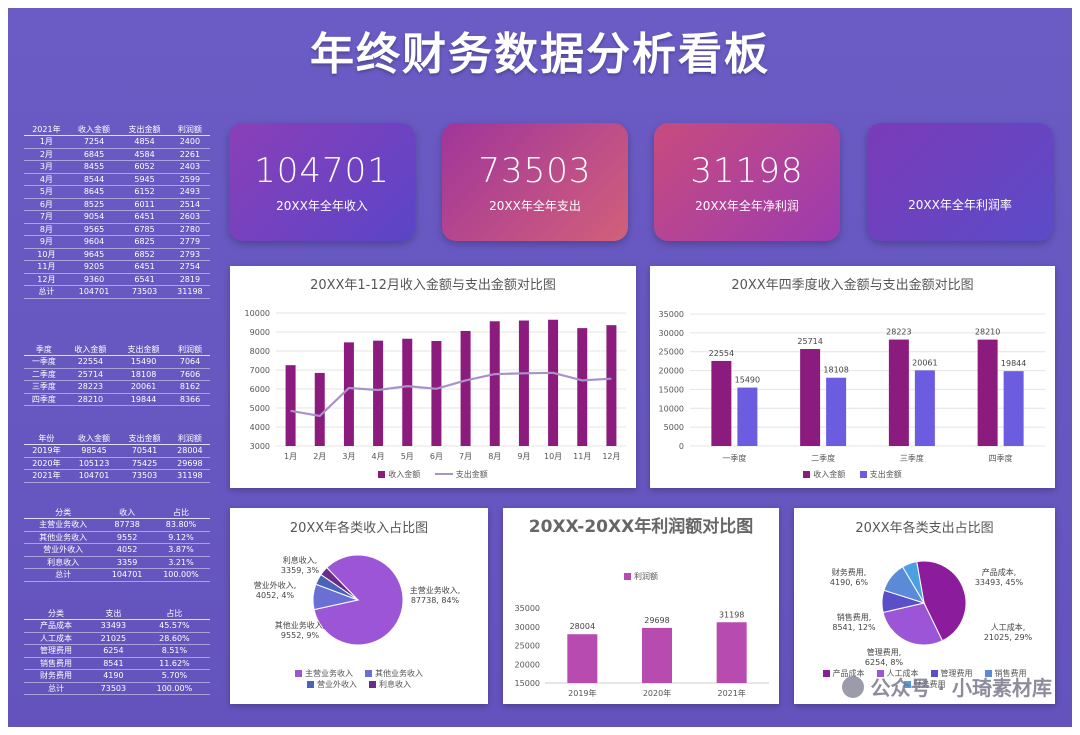 The image size is (1080, 735). I want to click on x-tick-label: 二季度, so click(823, 458).